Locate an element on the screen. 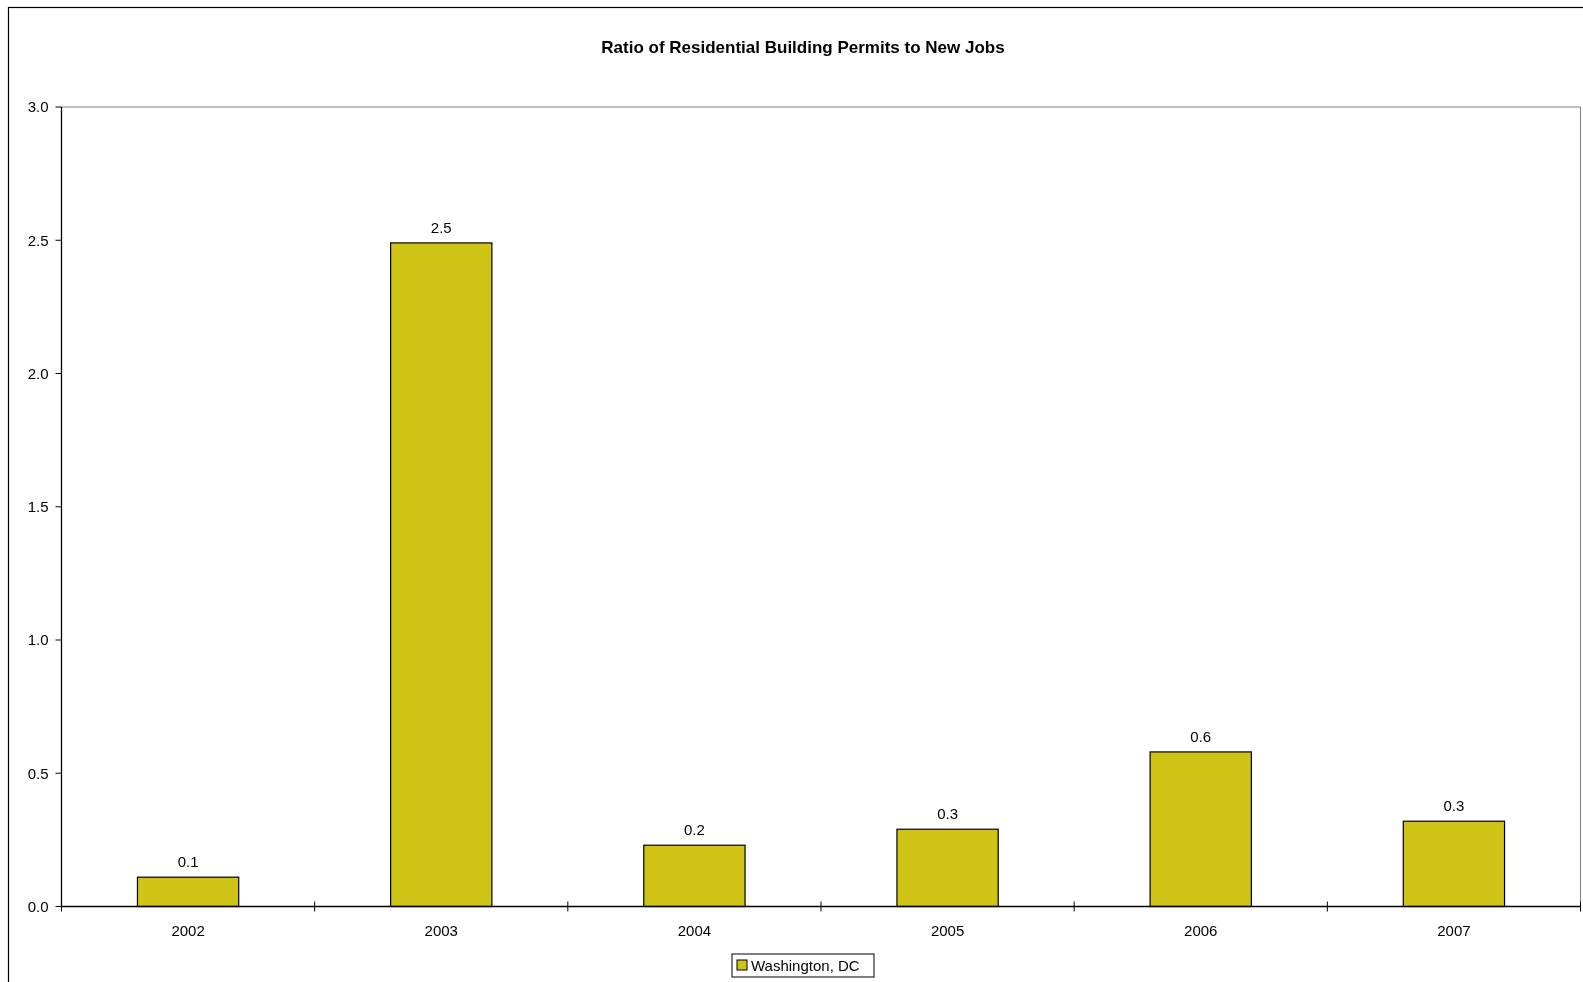 Image resolution: width=1583 pixels, height=982 pixels. y-tick-label: 1.0 is located at coordinates (38, 640).